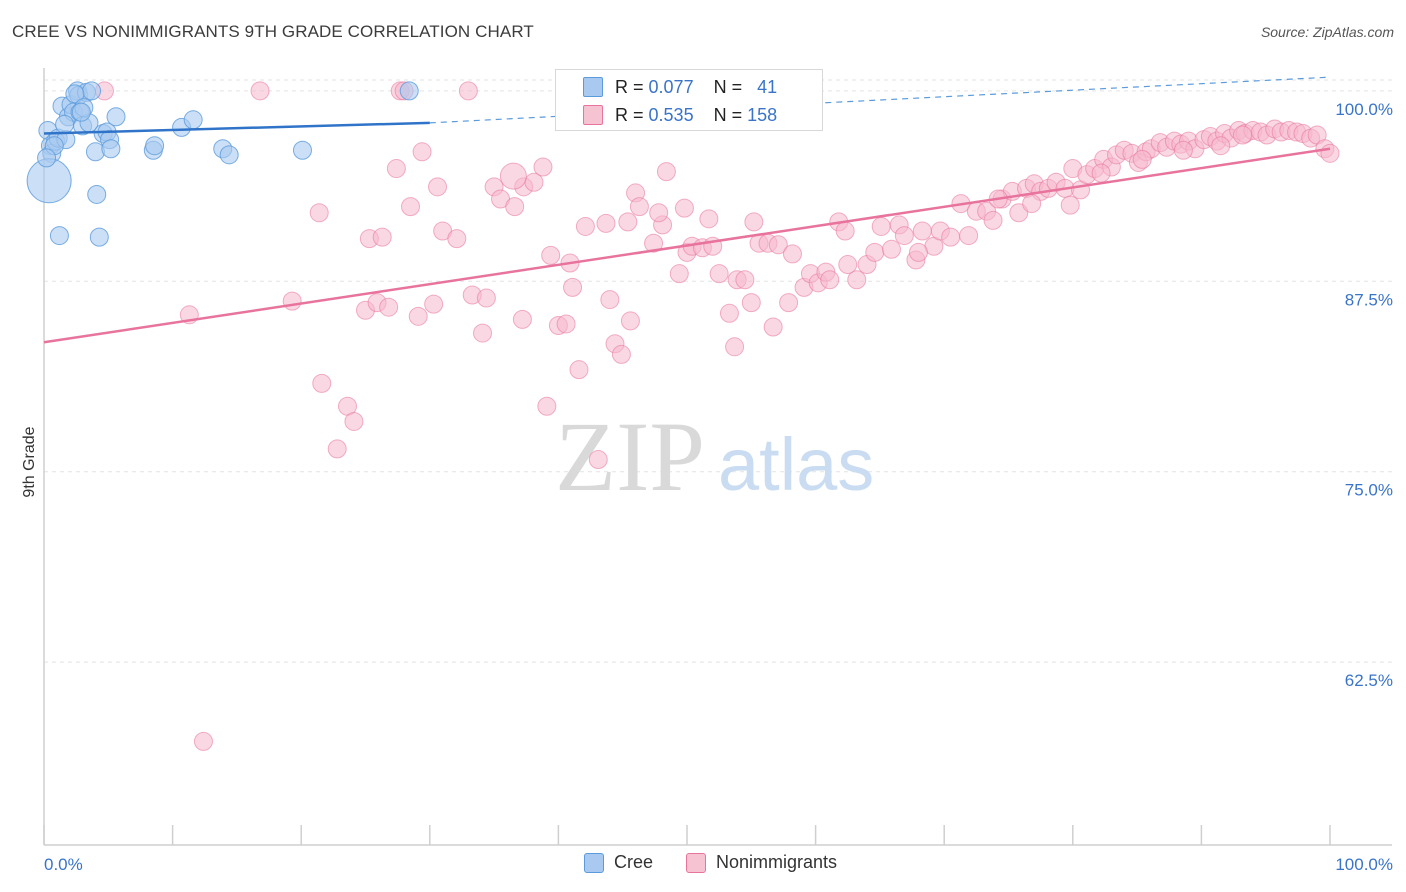 Image resolution: width=1406 pixels, height=892 pixels. I want to click on x-tick-label: 100.0%, so click(1364, 864).